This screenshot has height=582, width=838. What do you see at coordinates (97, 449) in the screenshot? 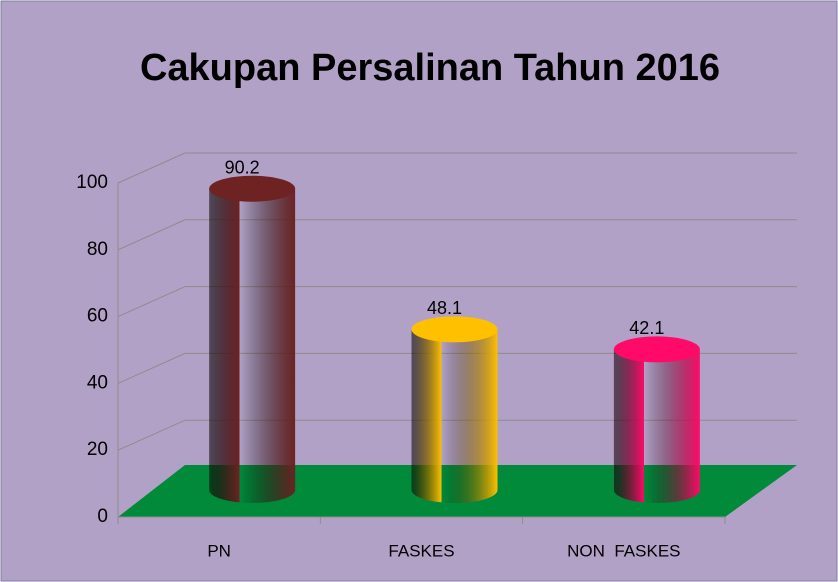
I see `y-tick-label: 20` at bounding box center [97, 449].